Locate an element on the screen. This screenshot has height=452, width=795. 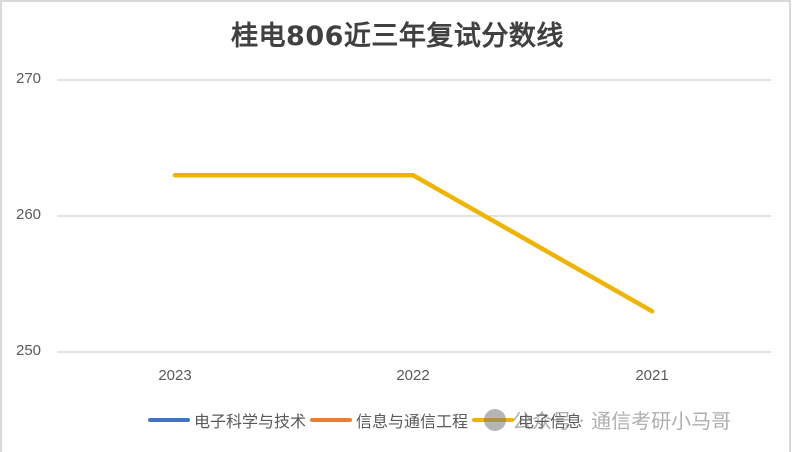
y-tick-260: 260 is located at coordinates (29, 214).